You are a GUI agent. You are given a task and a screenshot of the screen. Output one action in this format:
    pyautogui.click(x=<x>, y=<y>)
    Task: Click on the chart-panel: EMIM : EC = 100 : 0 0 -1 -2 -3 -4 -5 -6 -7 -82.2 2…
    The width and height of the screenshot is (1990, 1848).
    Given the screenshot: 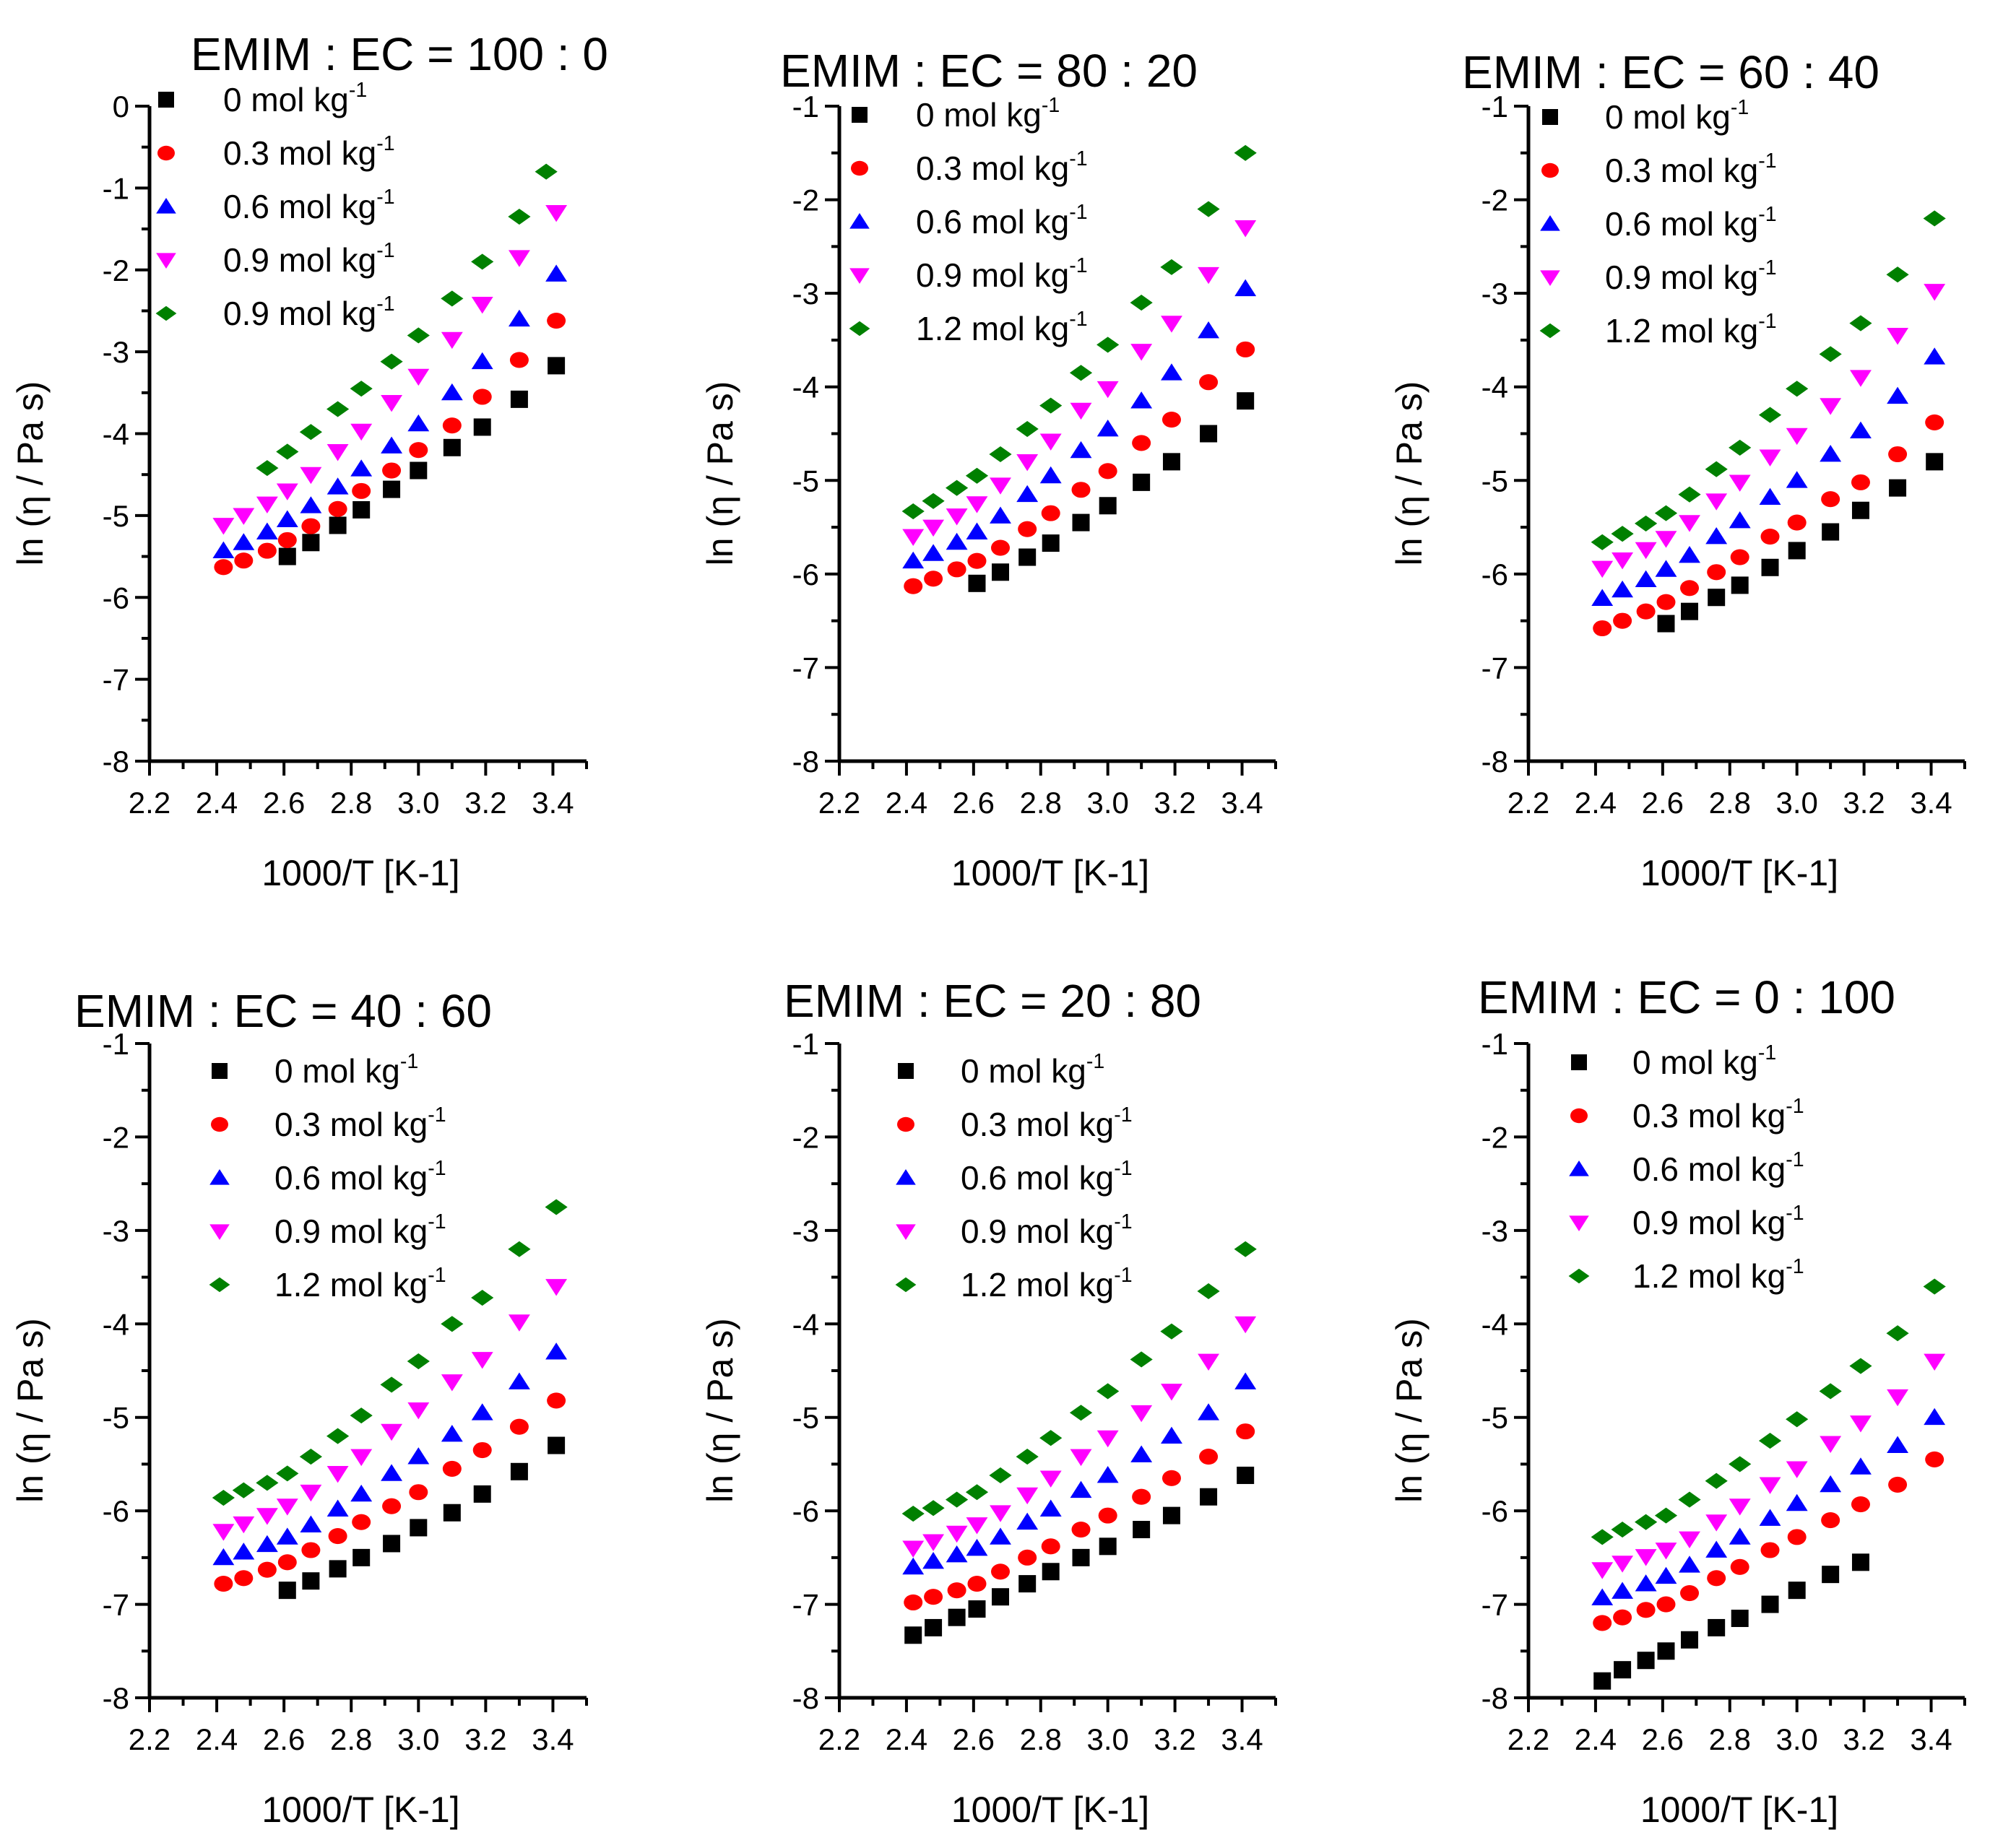 What is the action you would take?
    pyautogui.click(x=309, y=461)
    